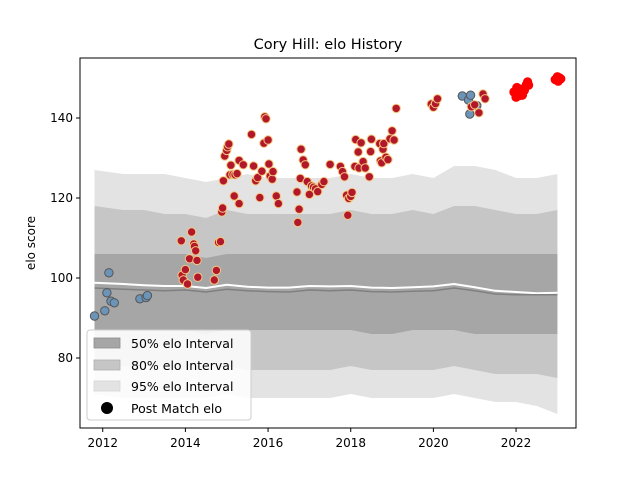  I want to click on reference-line, so click(326, 288).